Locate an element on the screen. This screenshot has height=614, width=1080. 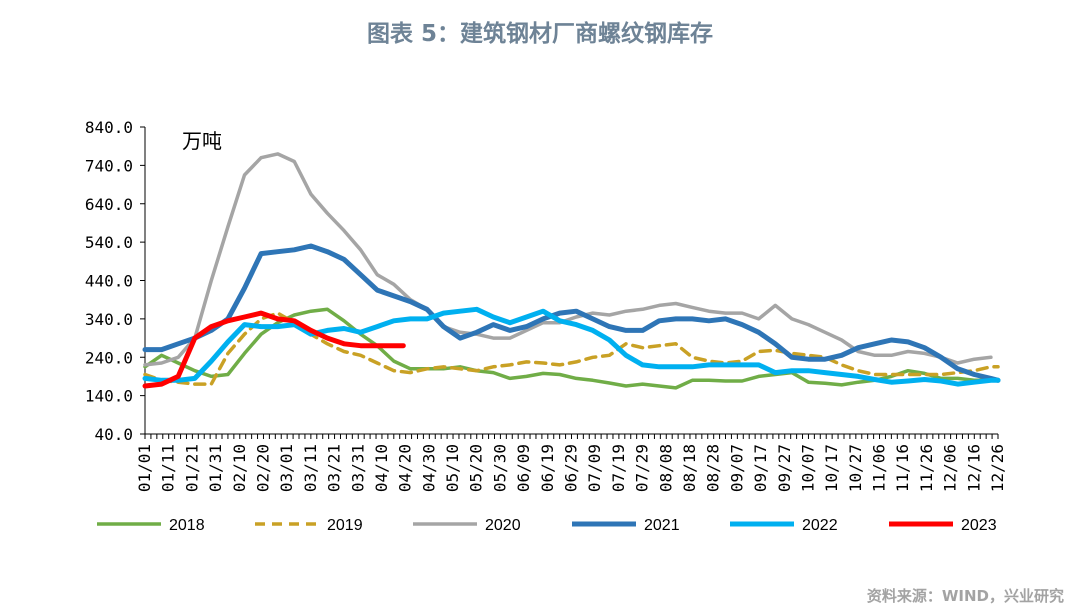
x-tick-label: 01/01 is located at coordinates (144, 468).